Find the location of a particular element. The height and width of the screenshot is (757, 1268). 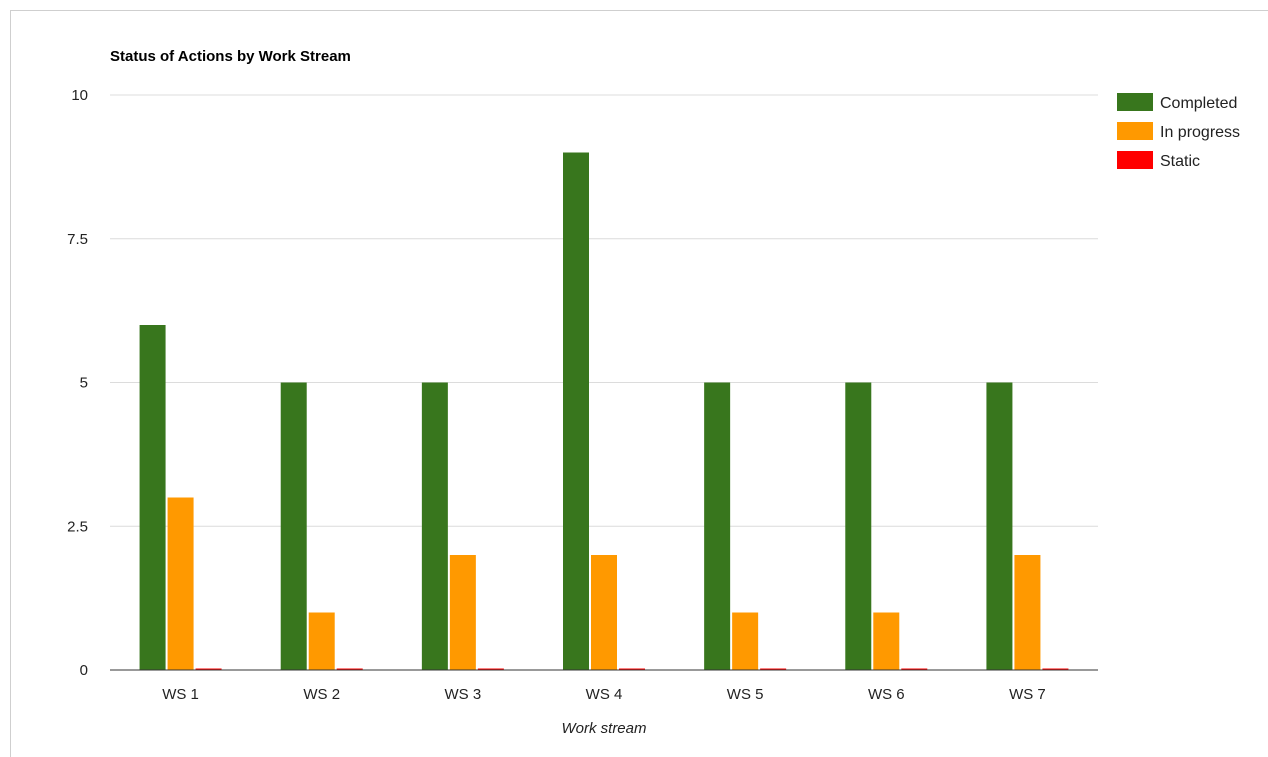

x-tick-label: WS 1 is located at coordinates (180, 694).